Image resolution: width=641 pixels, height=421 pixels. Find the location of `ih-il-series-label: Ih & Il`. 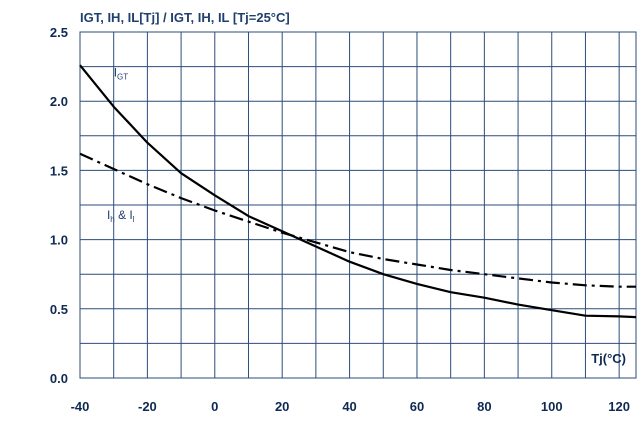

ih-il-series-label: Ih & Il is located at coordinates (121, 216).